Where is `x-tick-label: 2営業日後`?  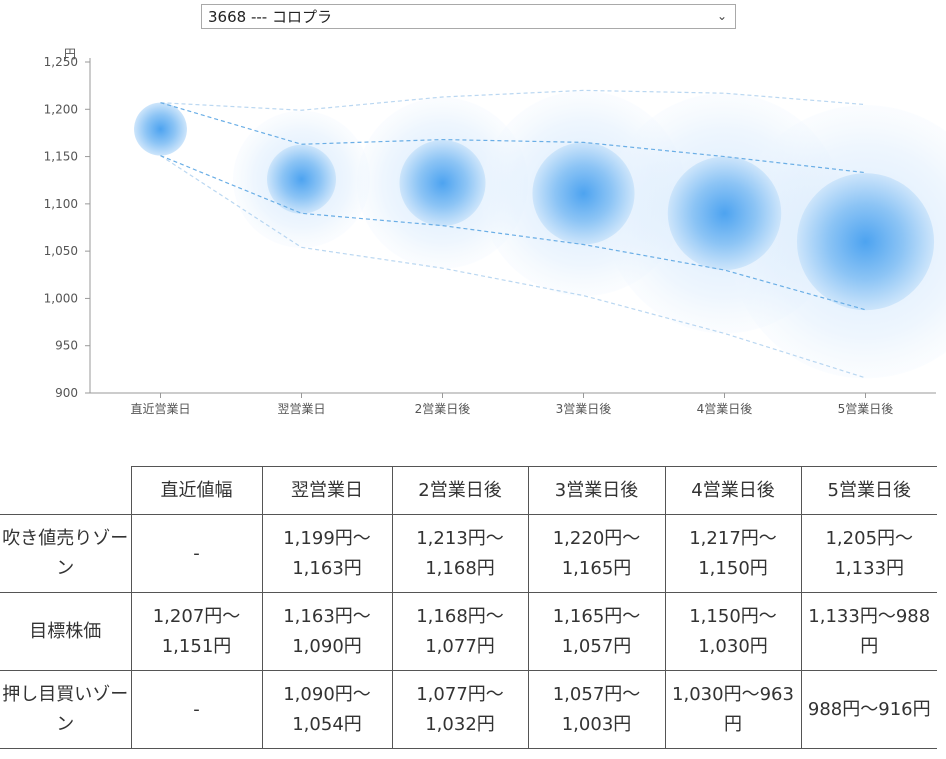
x-tick-label: 2営業日後 is located at coordinates (443, 409).